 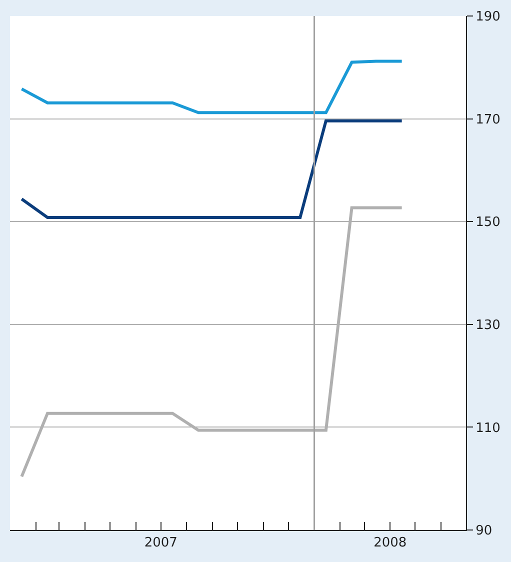 I want to click on x-tick-label: 2007, so click(x=161, y=543).